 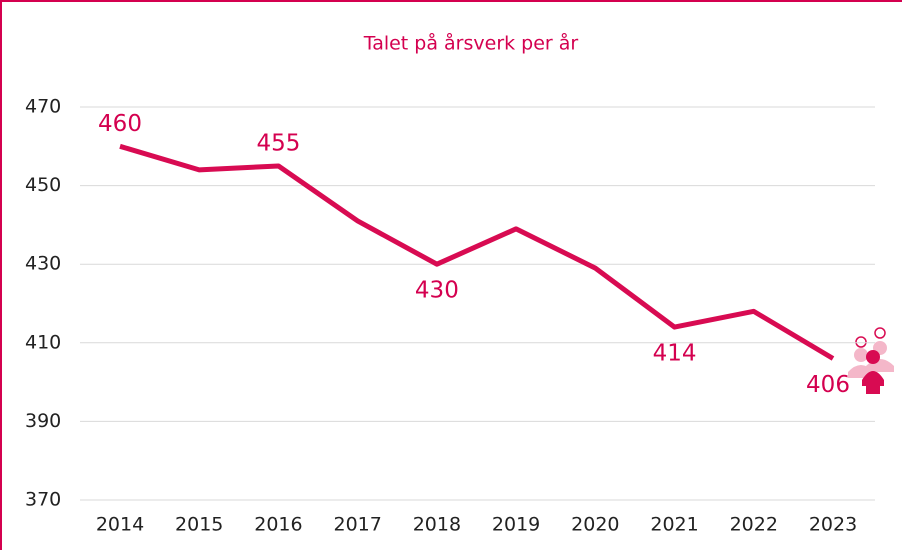 What do you see at coordinates (828, 385) in the screenshot?
I see `data-label: 406` at bounding box center [828, 385].